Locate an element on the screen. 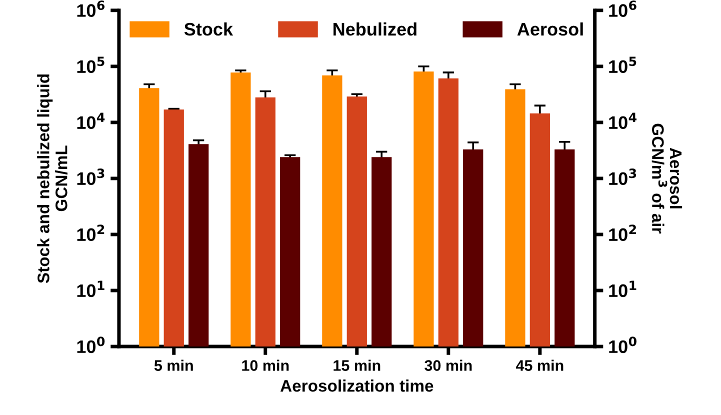 The height and width of the screenshot is (415, 721). text: 10$^{5}$ is located at coordinates (90, 64).